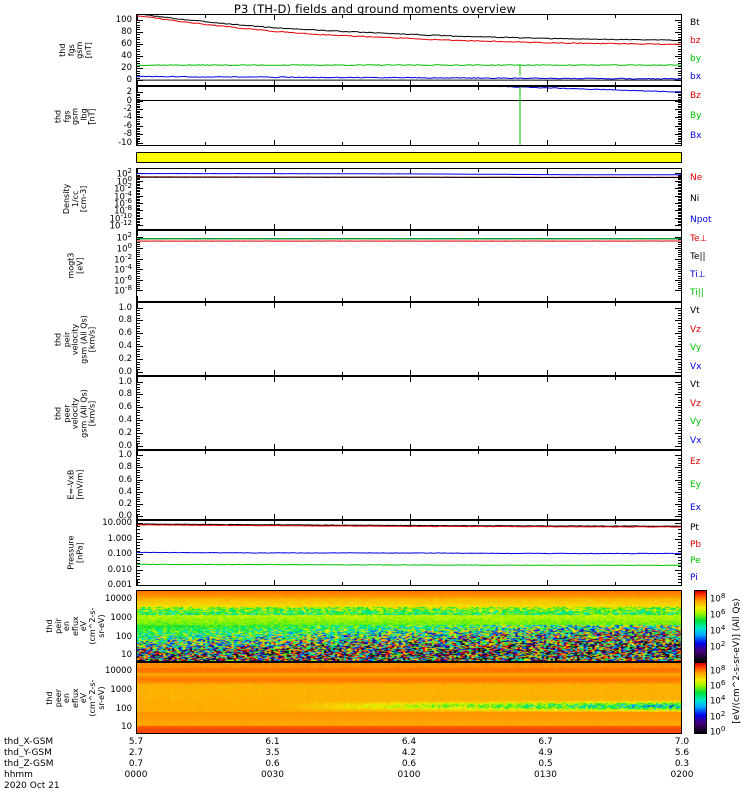 The height and width of the screenshot is (800, 750). Describe the element at coordinates (109, 266) in the screenshot. I see `y-axis-labels-temperature: 102 100 10-2 10-4 10-6 10-8` at that location.